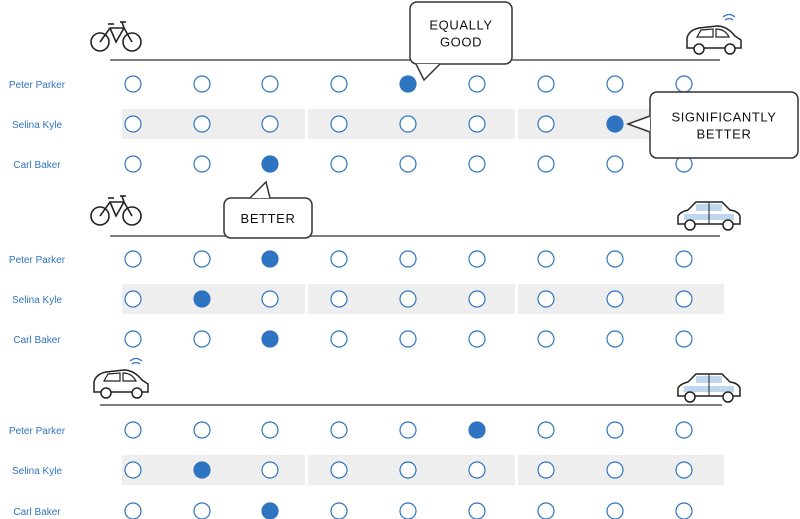  Describe the element at coordinates (351, 84) in the screenshot. I see `rating-row: Peter Parker` at that location.